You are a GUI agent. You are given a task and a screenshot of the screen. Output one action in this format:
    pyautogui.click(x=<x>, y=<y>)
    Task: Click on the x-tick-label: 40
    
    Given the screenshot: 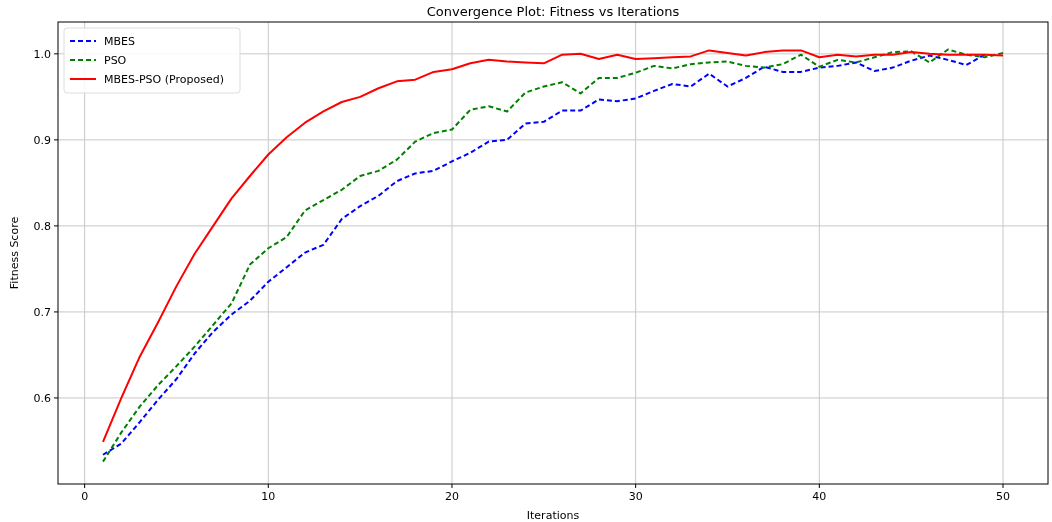 What is the action you would take?
    pyautogui.click(x=819, y=496)
    